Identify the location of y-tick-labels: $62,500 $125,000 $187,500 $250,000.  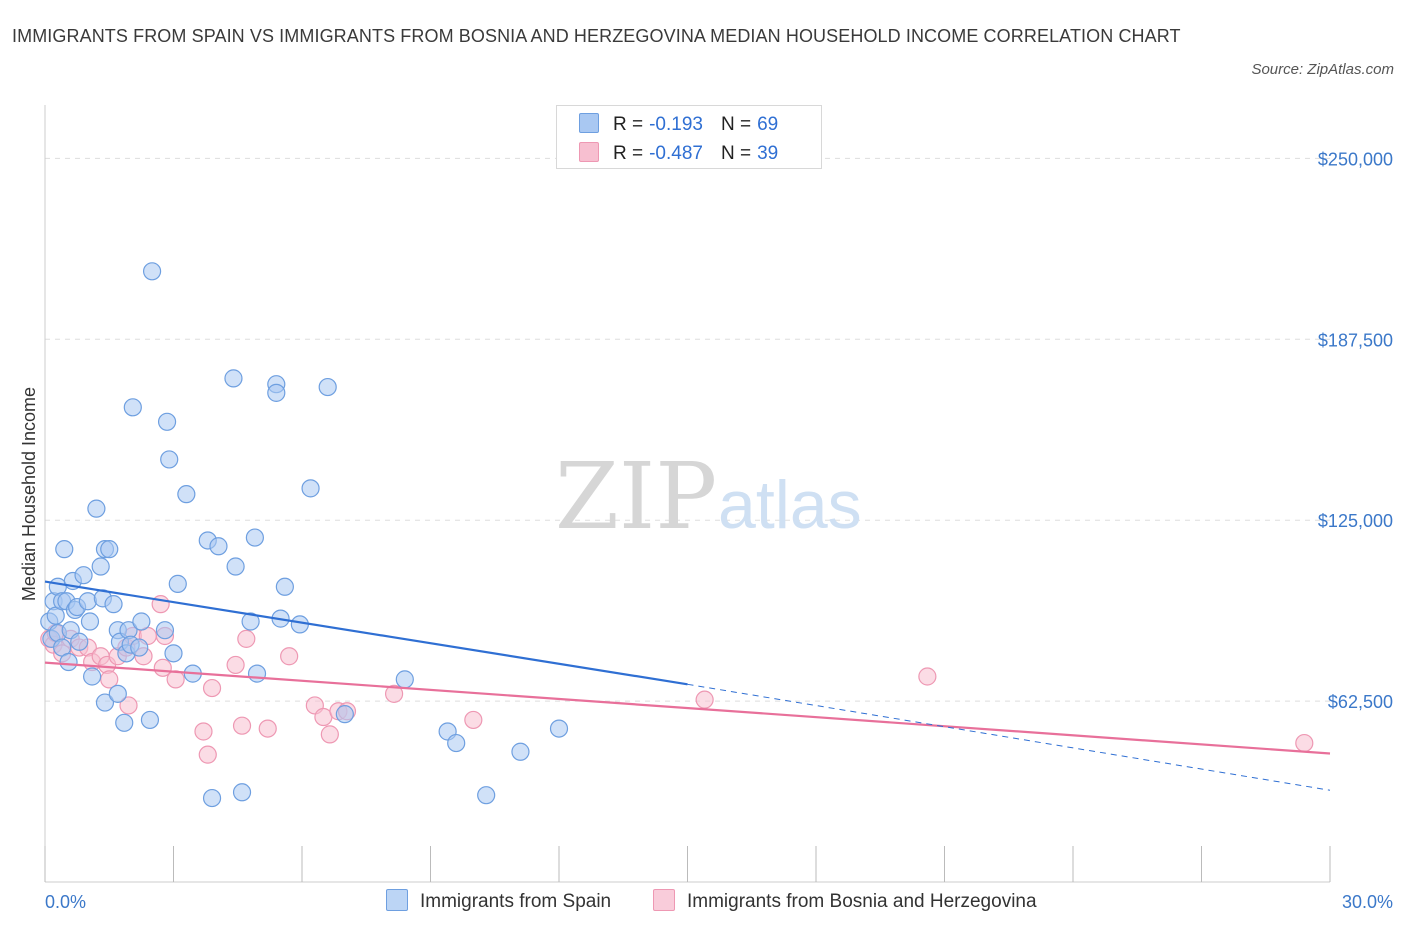
(1355, 430).